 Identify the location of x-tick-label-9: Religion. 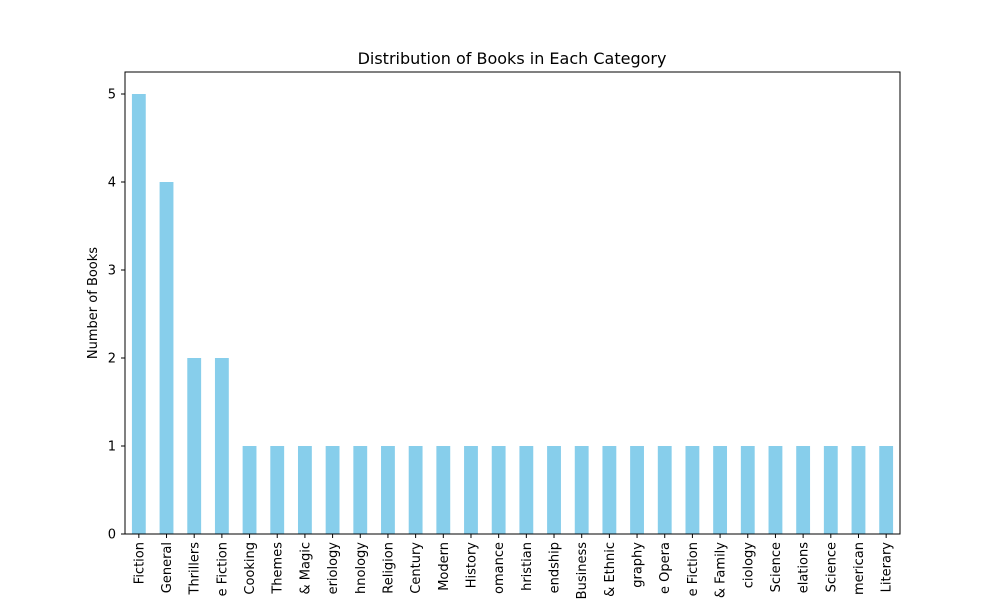
(388, 568).